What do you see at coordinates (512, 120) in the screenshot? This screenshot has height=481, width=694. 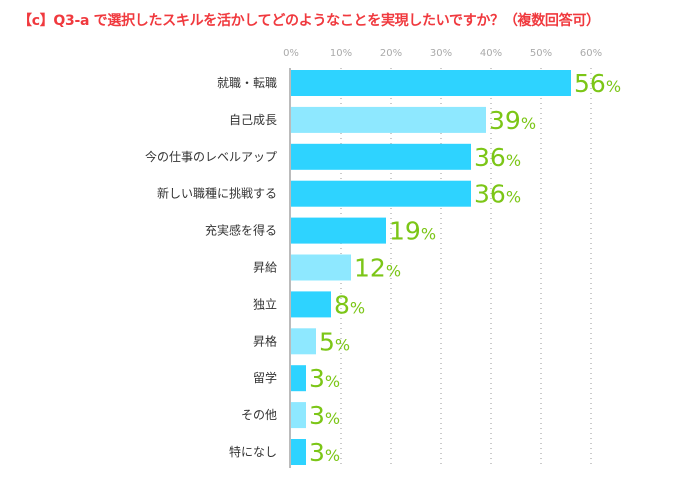 I see `data-label: 39%` at bounding box center [512, 120].